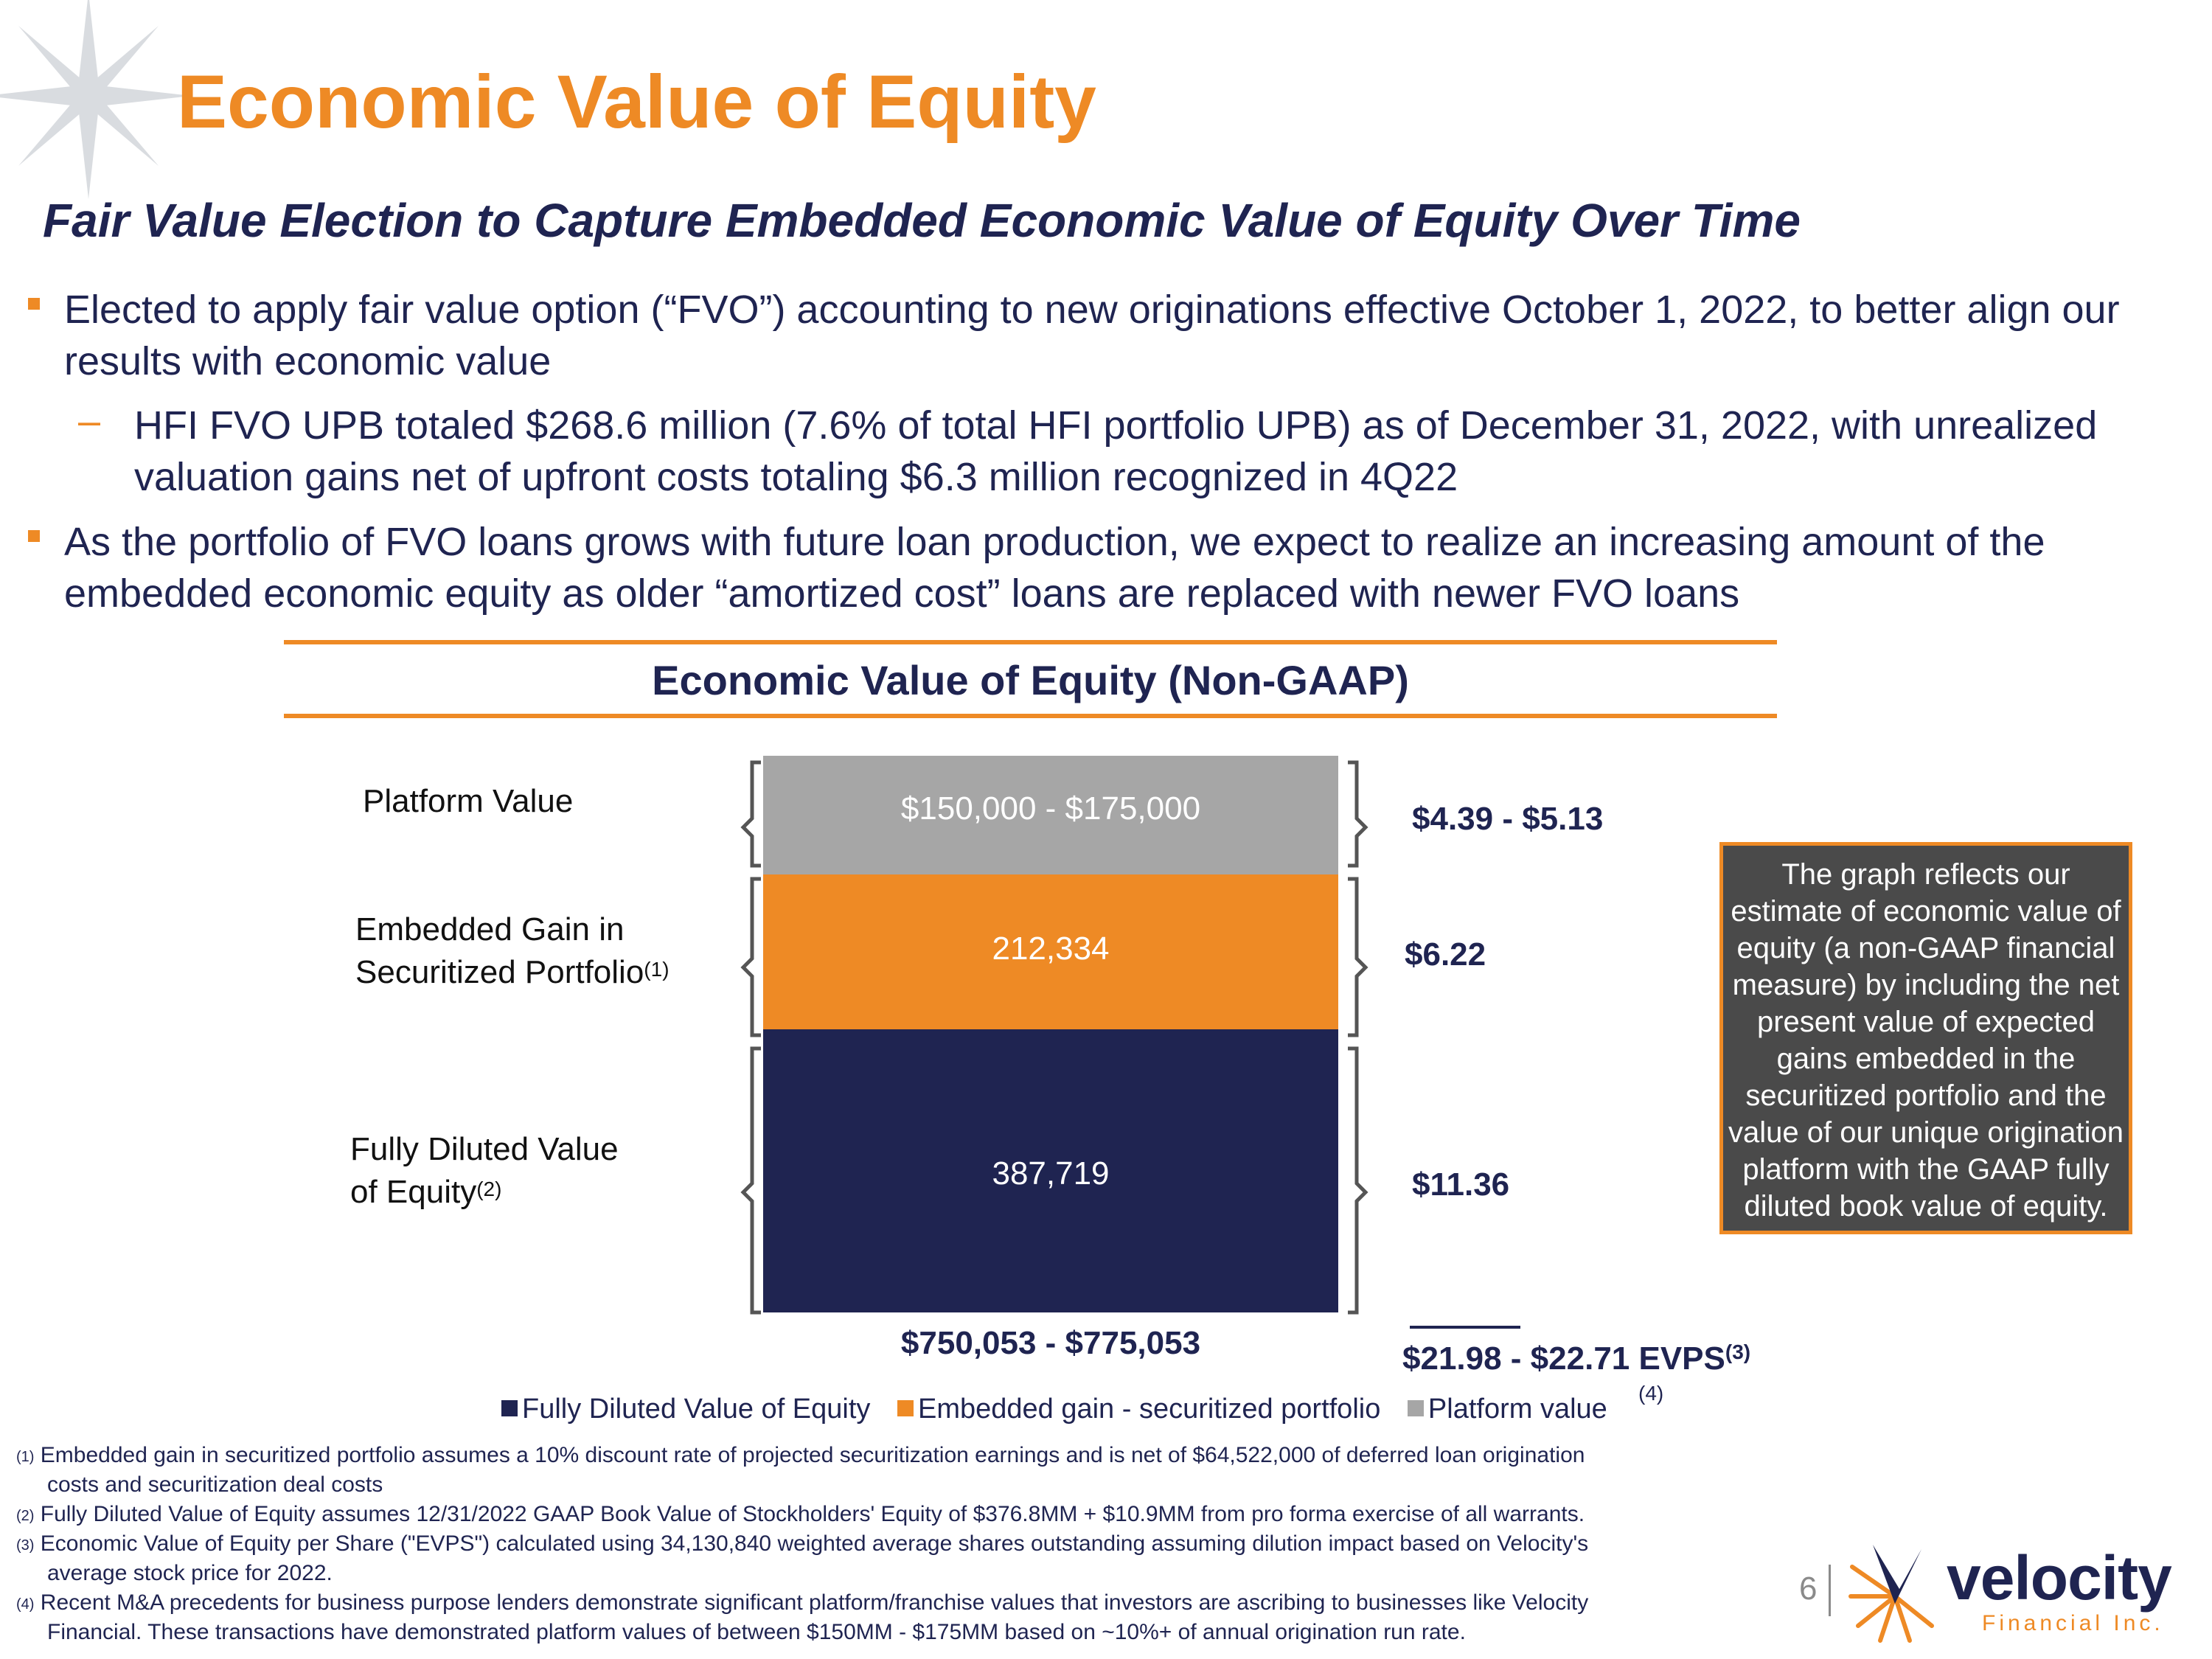 This screenshot has height=1659, width=2212. What do you see at coordinates (1891, 1594) in the screenshot?
I see `velocity-logo-icon` at bounding box center [1891, 1594].